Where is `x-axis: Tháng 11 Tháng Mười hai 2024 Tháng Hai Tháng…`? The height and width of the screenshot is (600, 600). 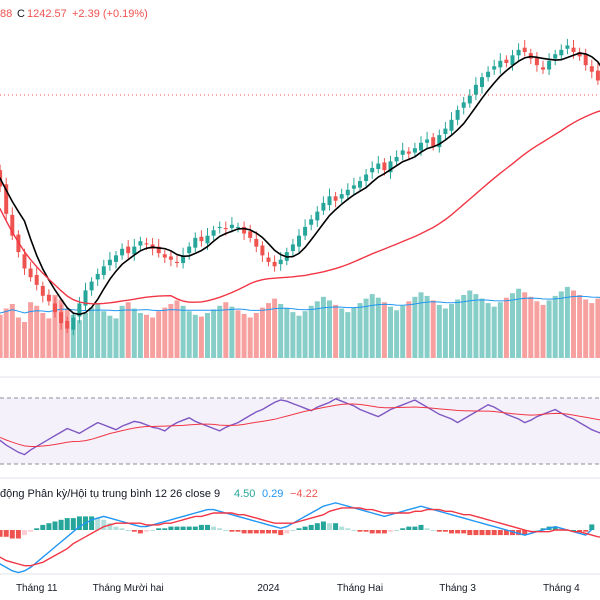 x-axis: Tháng 11 Tháng Mười hai 2024 Tháng Hai Tháng… is located at coordinates (298, 588).